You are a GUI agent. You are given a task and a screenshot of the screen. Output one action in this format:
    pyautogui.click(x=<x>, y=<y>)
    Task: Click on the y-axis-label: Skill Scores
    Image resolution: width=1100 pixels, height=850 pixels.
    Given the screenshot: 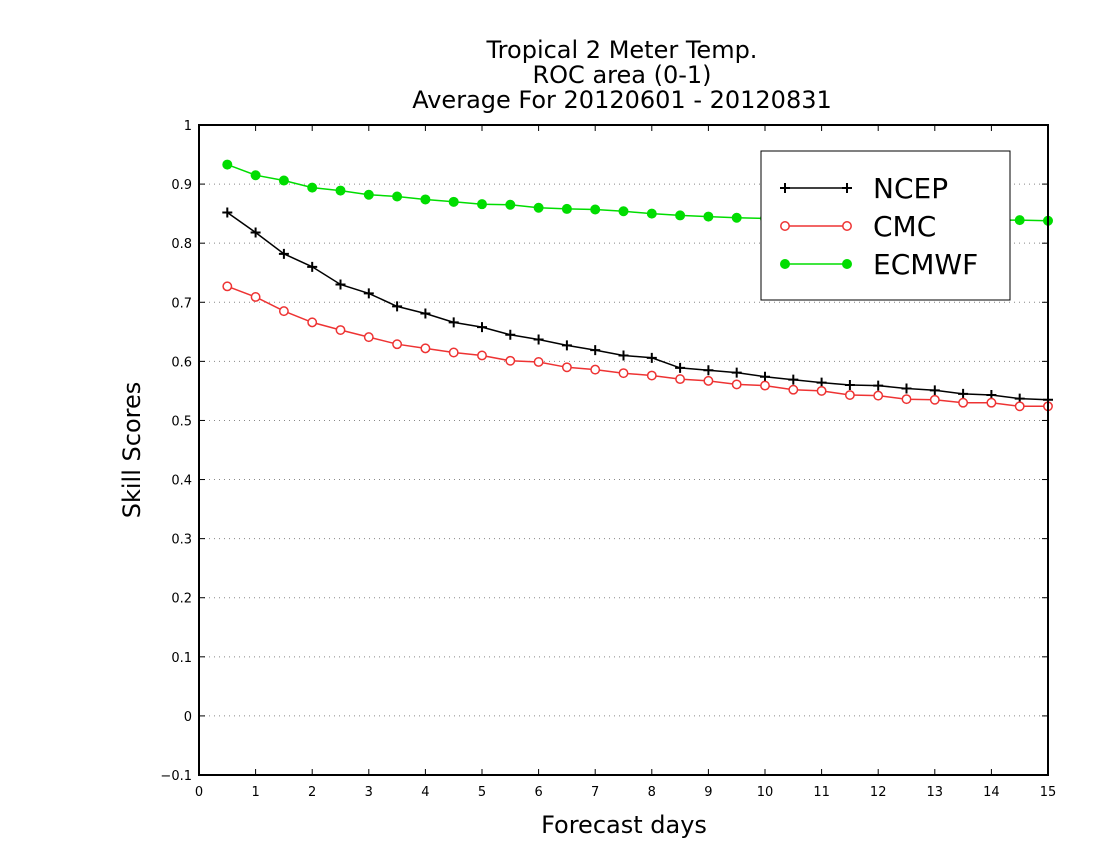 What is the action you would take?
    pyautogui.click(x=132, y=450)
    